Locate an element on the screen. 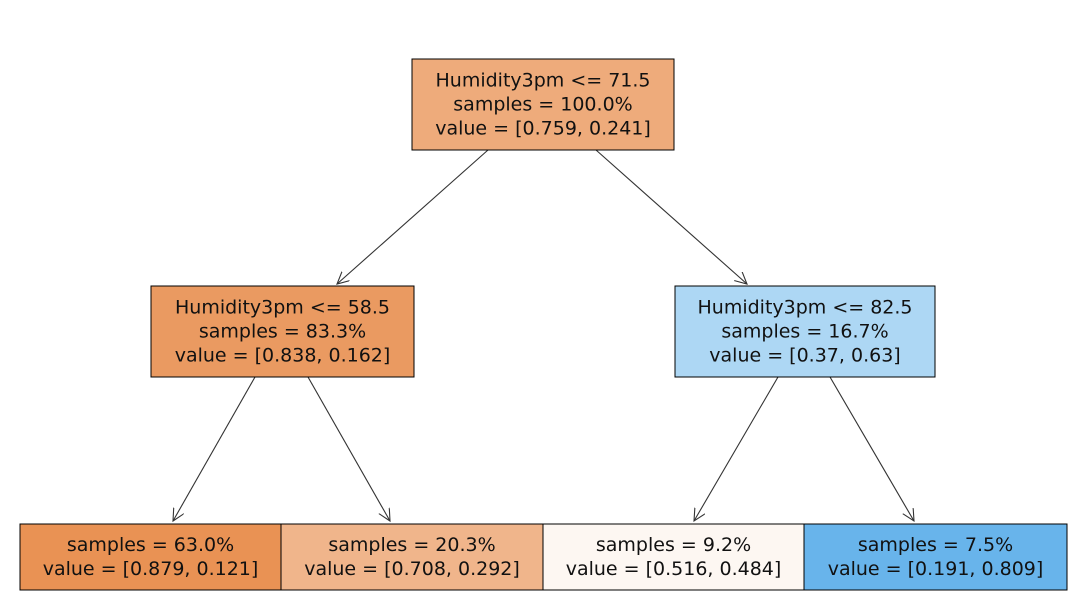 Image resolution: width=1088 pixels, height=606 pixels. node-label-line: samples = 63.0% is located at coordinates (150, 545).